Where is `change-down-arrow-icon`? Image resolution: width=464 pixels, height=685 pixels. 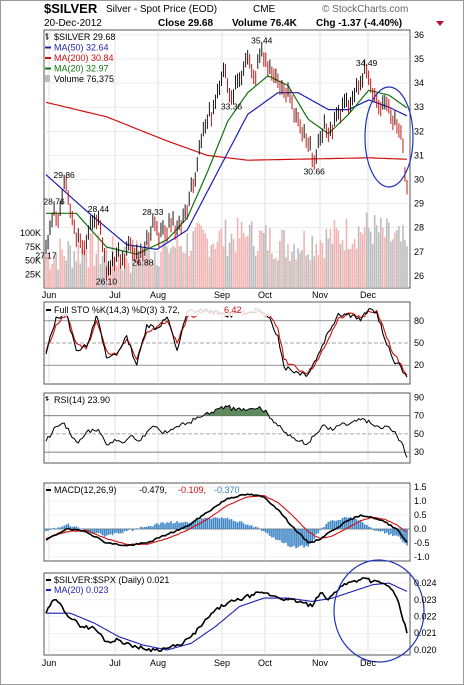 change-down-arrow-icon is located at coordinates (440, 23).